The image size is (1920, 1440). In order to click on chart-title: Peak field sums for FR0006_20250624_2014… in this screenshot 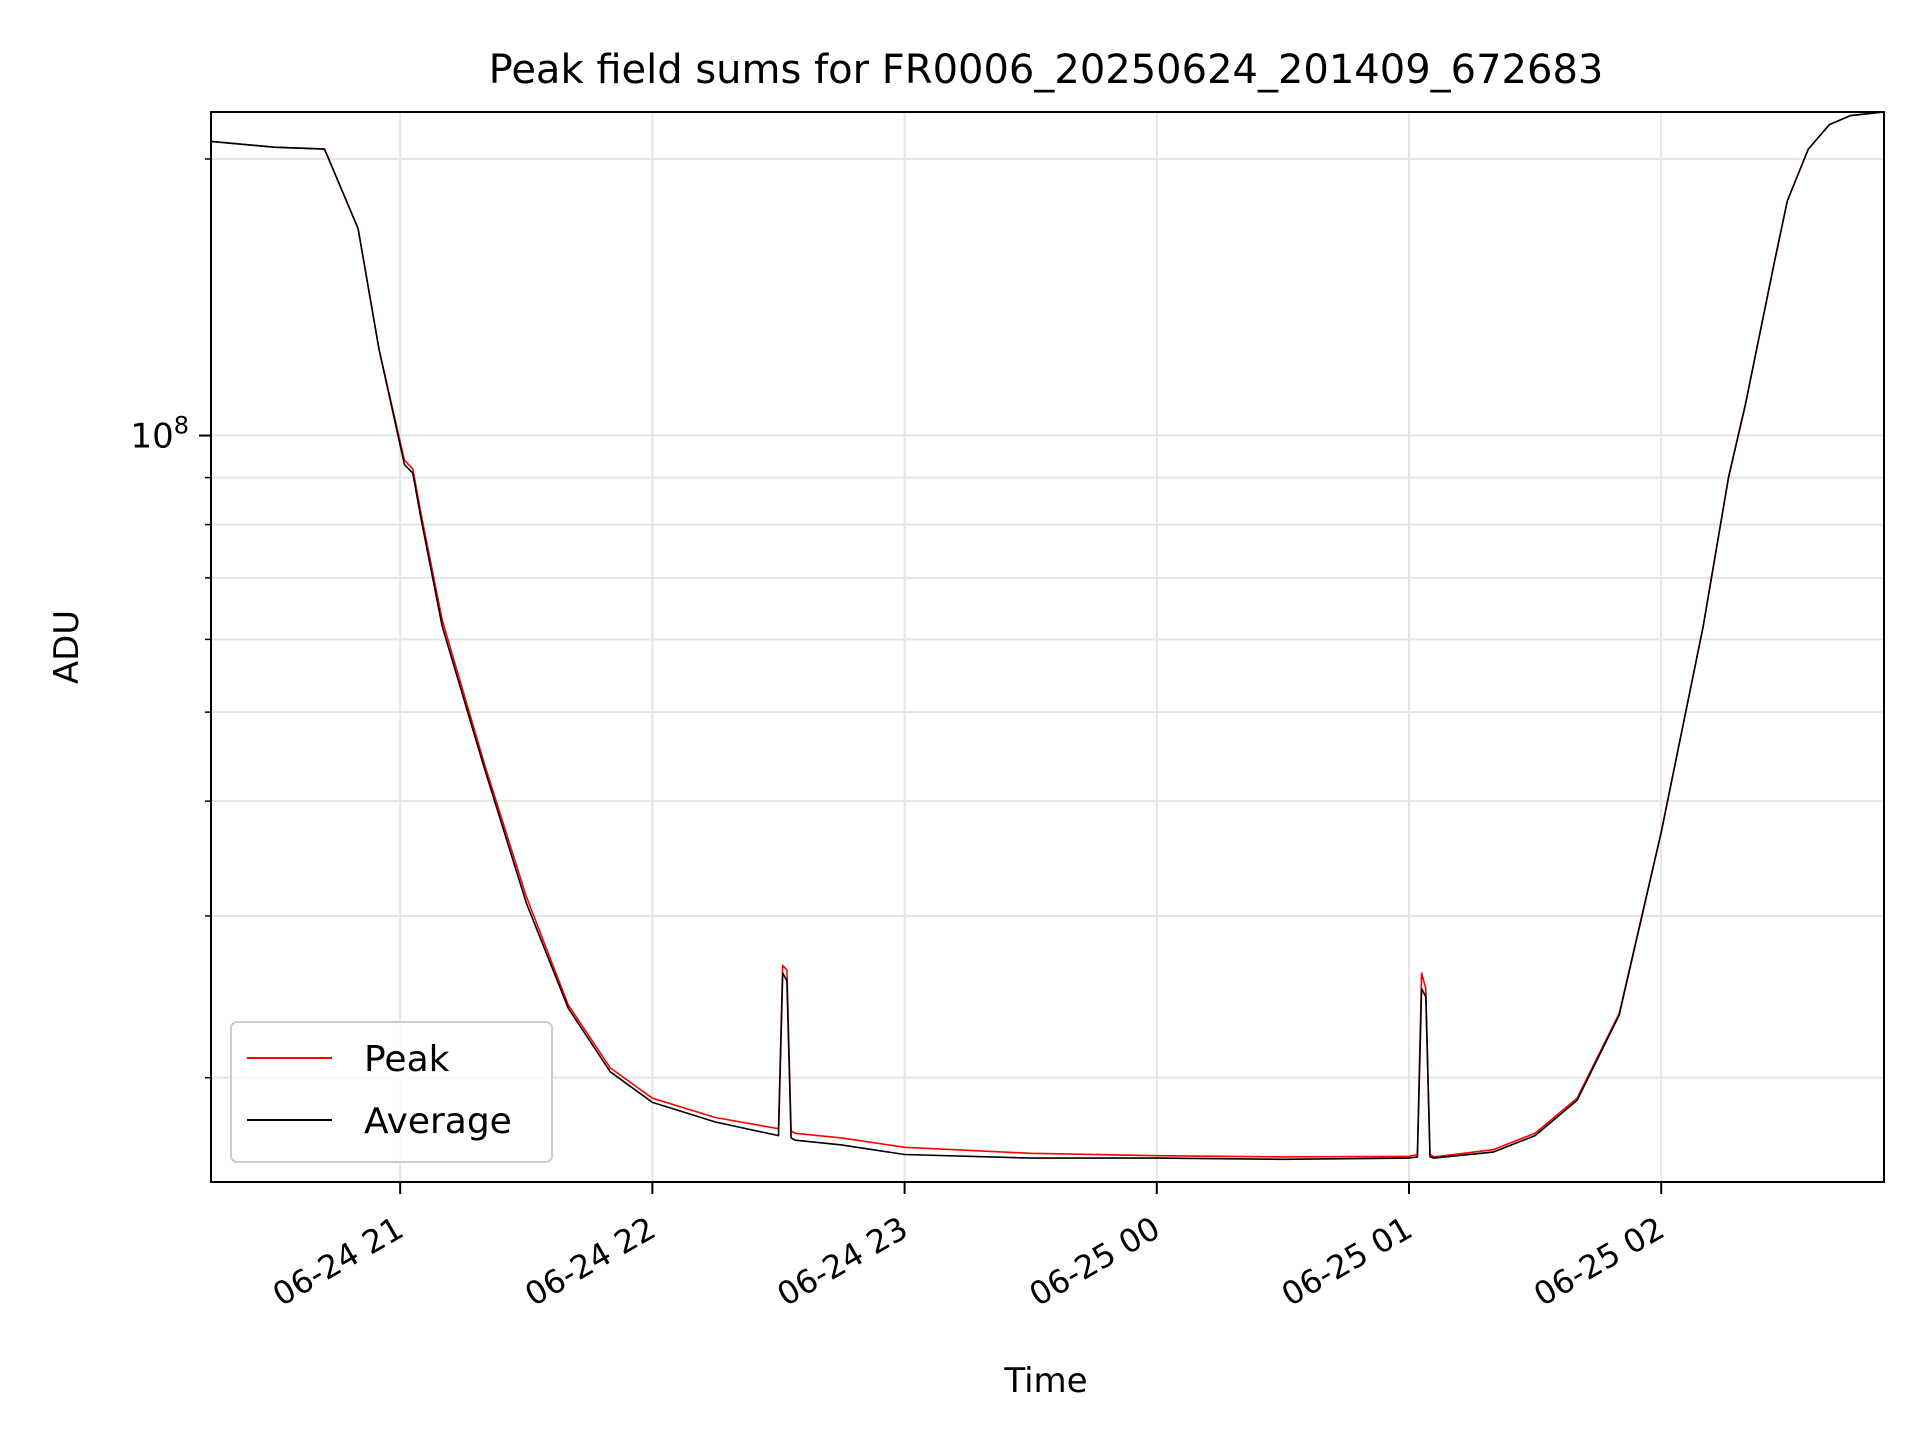, I will do `click(1046, 70)`.